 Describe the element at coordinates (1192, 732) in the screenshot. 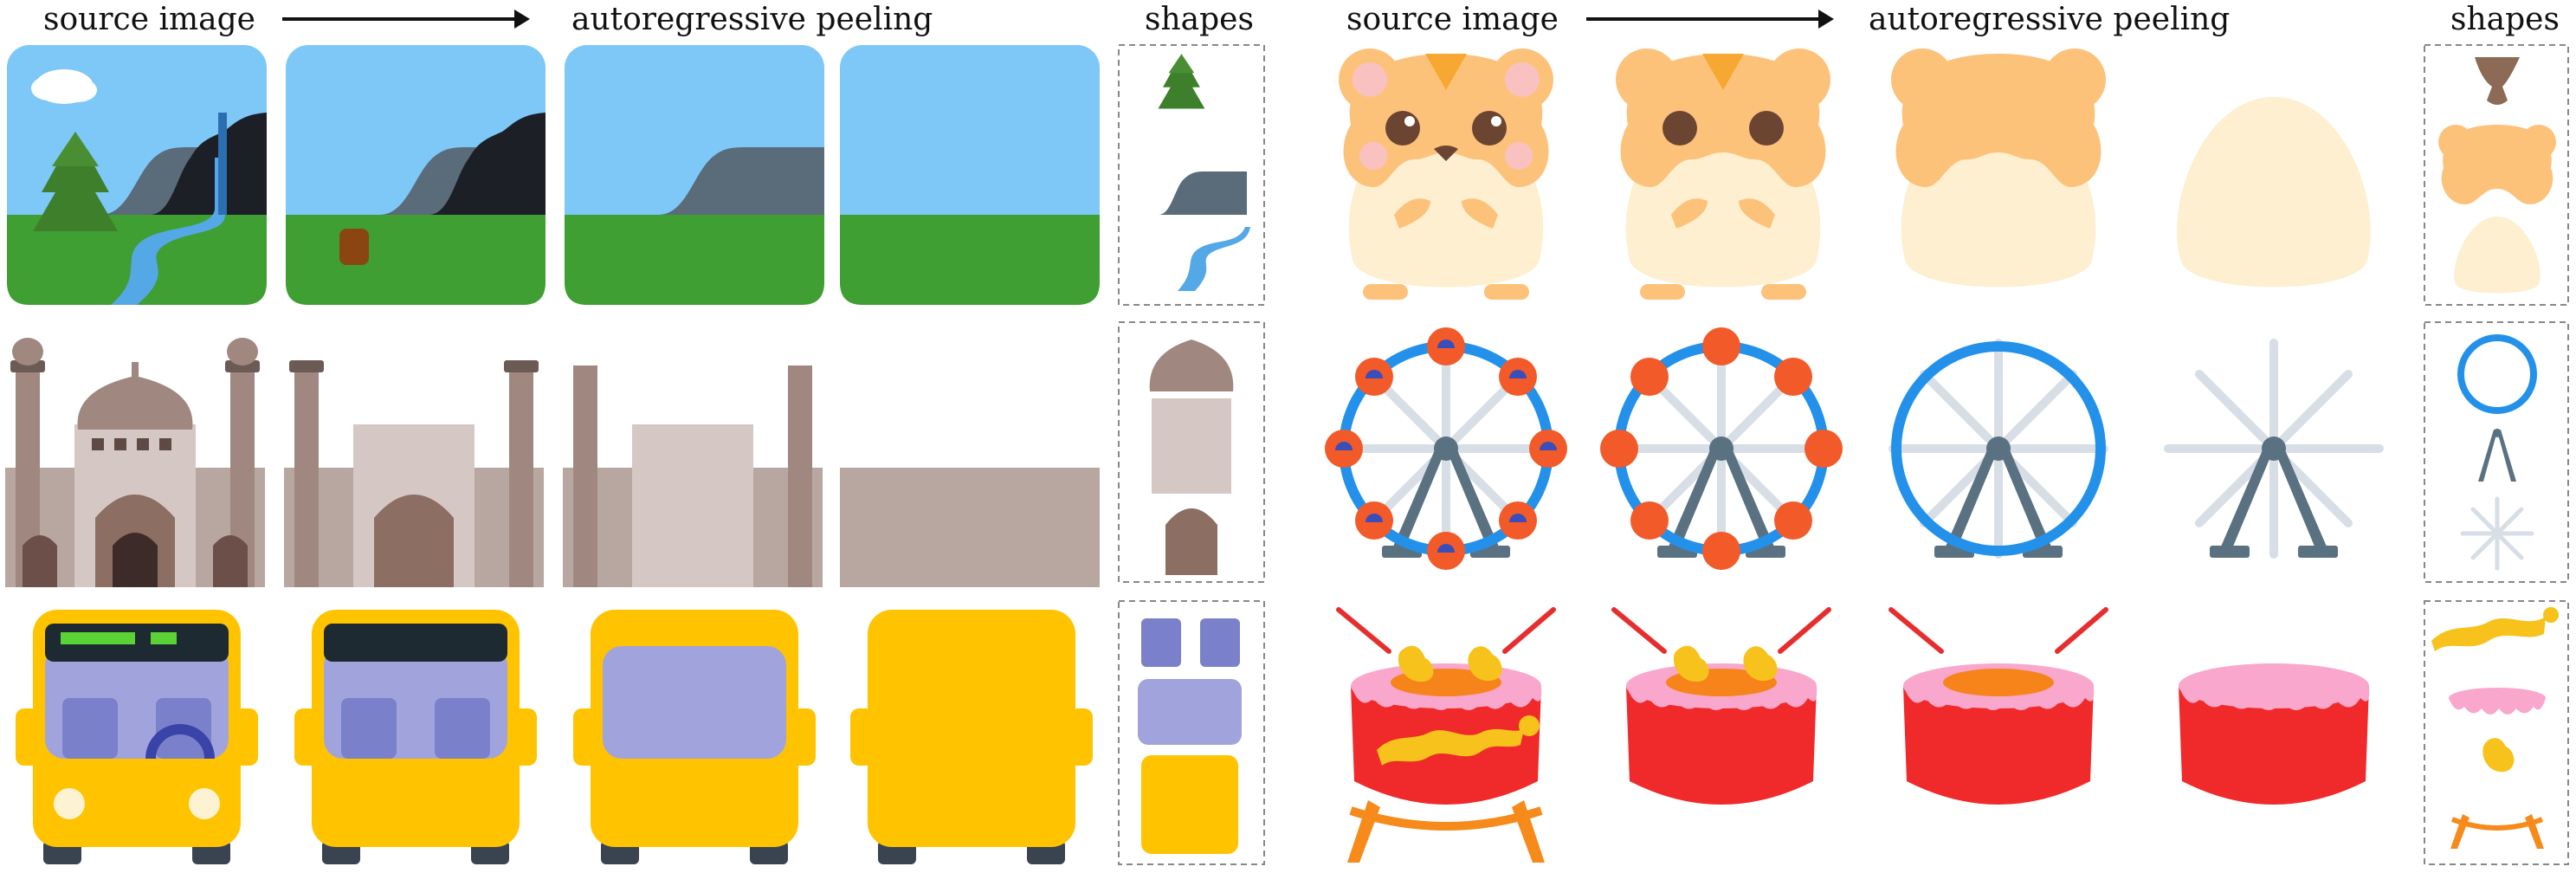

I see `shapes-box-bus` at that location.